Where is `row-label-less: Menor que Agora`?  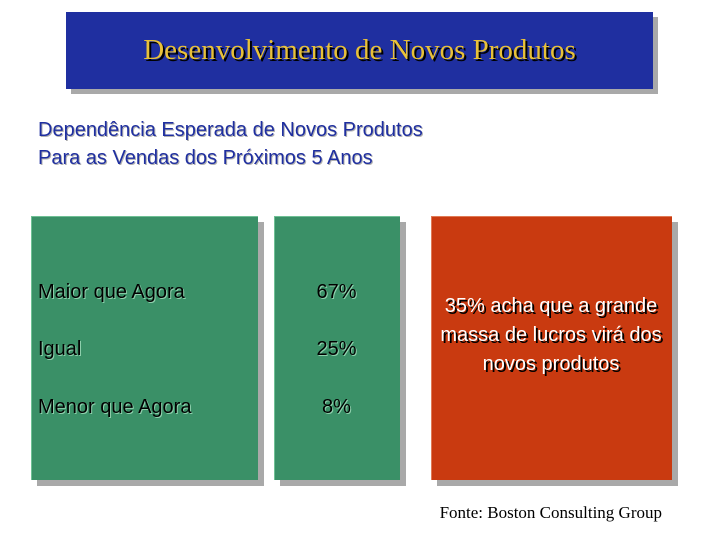
row-label-less: Menor que Agora is located at coordinates (115, 407).